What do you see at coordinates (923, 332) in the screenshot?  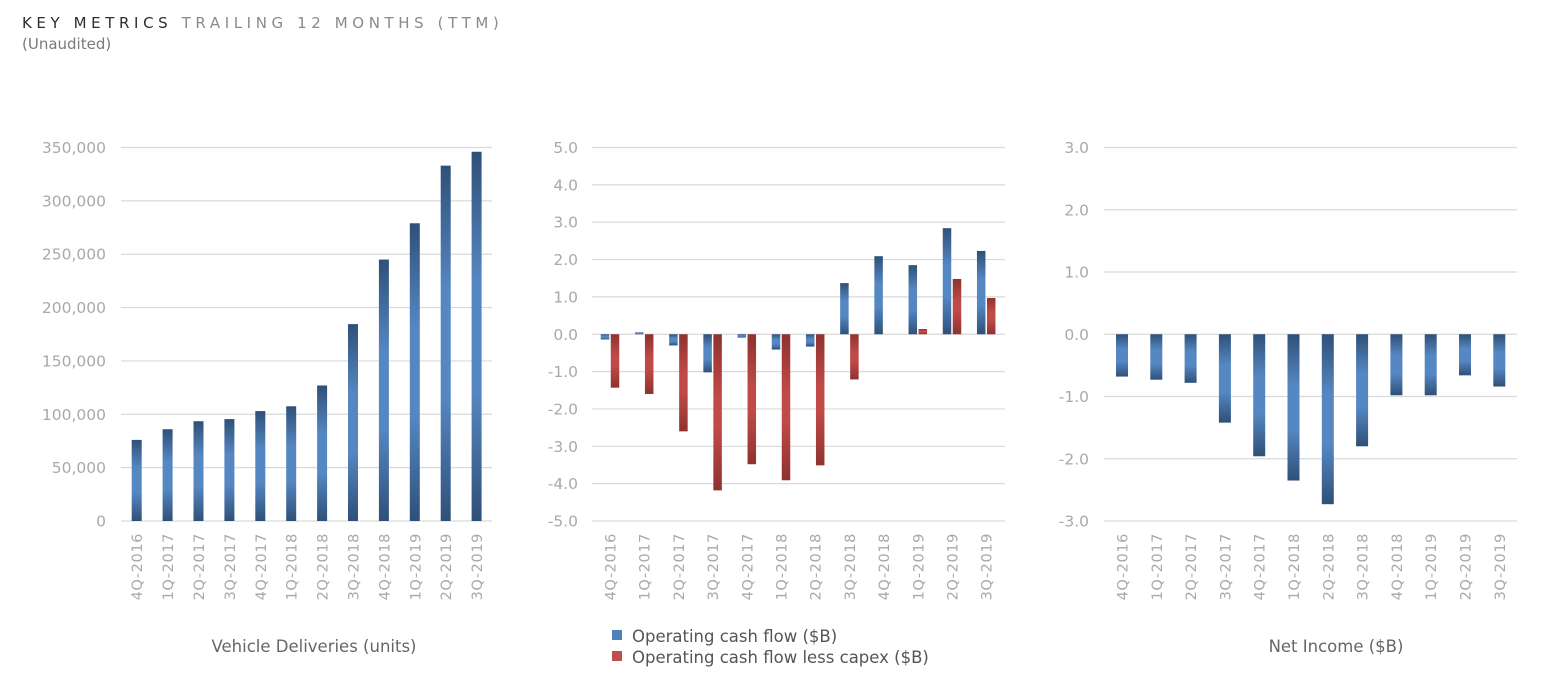 I see `bar-operating-cash-flow-less-capex-b-1q-2019` at bounding box center [923, 332].